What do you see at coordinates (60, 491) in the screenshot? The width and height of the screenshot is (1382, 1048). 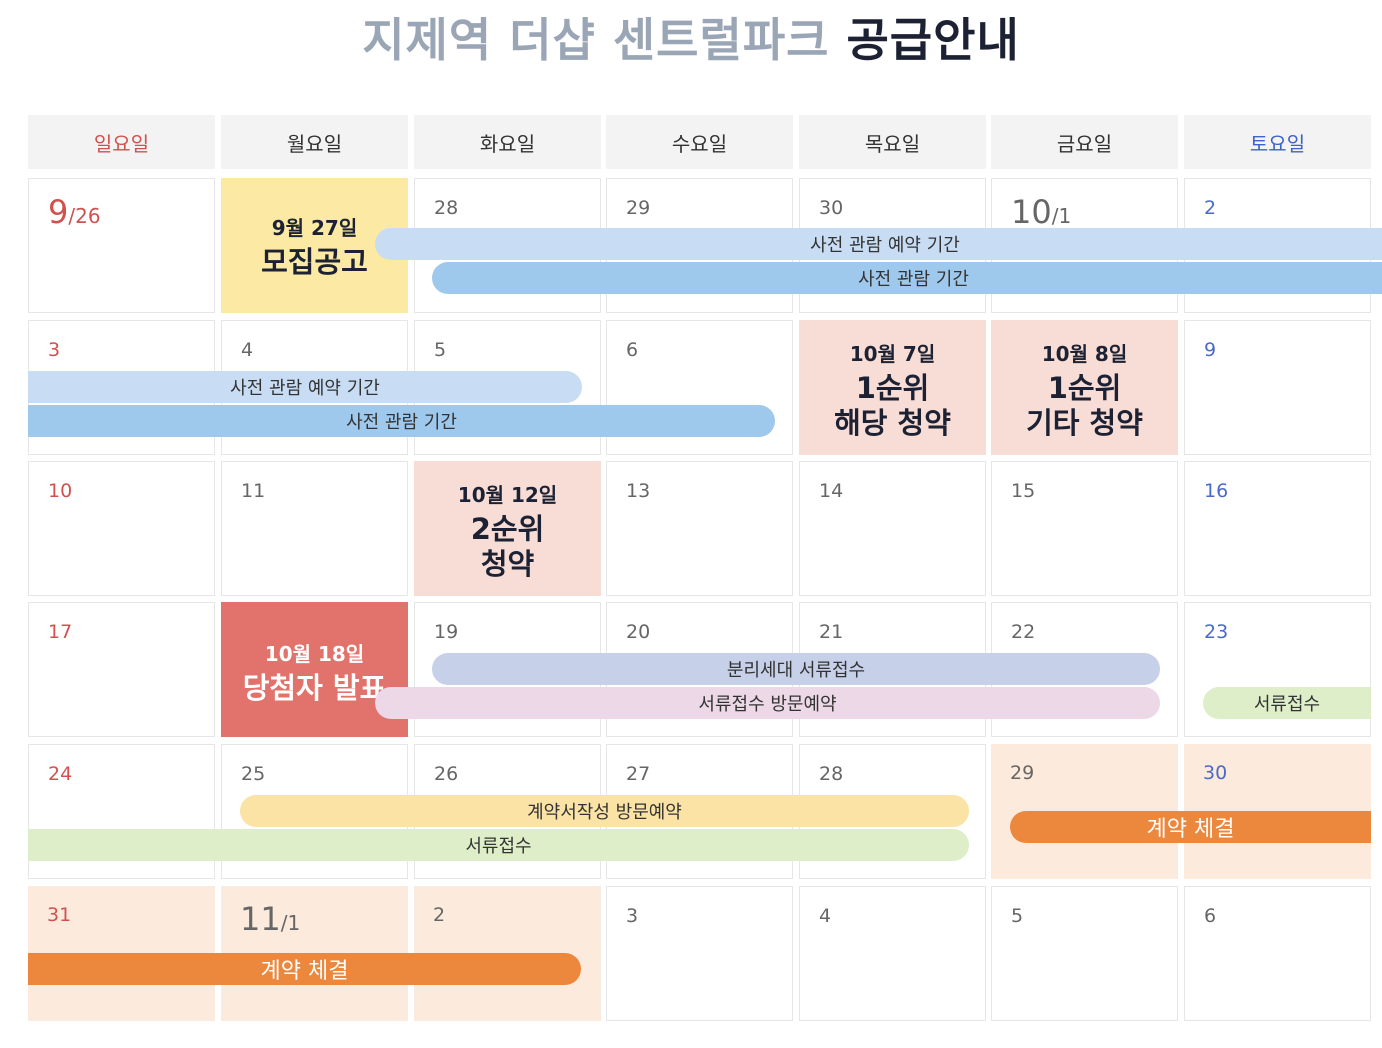 I see `day-number: 10` at bounding box center [60, 491].